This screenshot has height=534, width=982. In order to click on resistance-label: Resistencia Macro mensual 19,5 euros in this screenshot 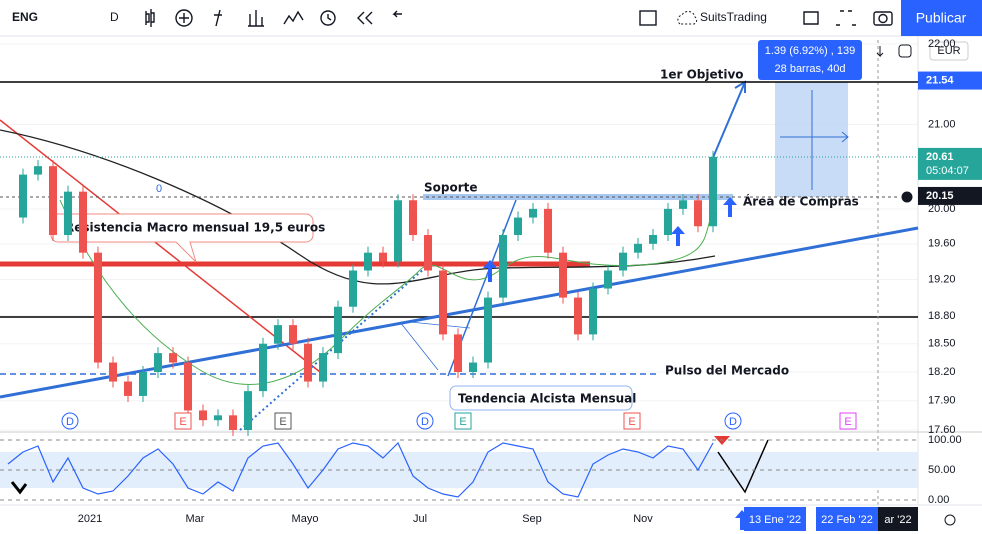, I will do `click(195, 228)`.